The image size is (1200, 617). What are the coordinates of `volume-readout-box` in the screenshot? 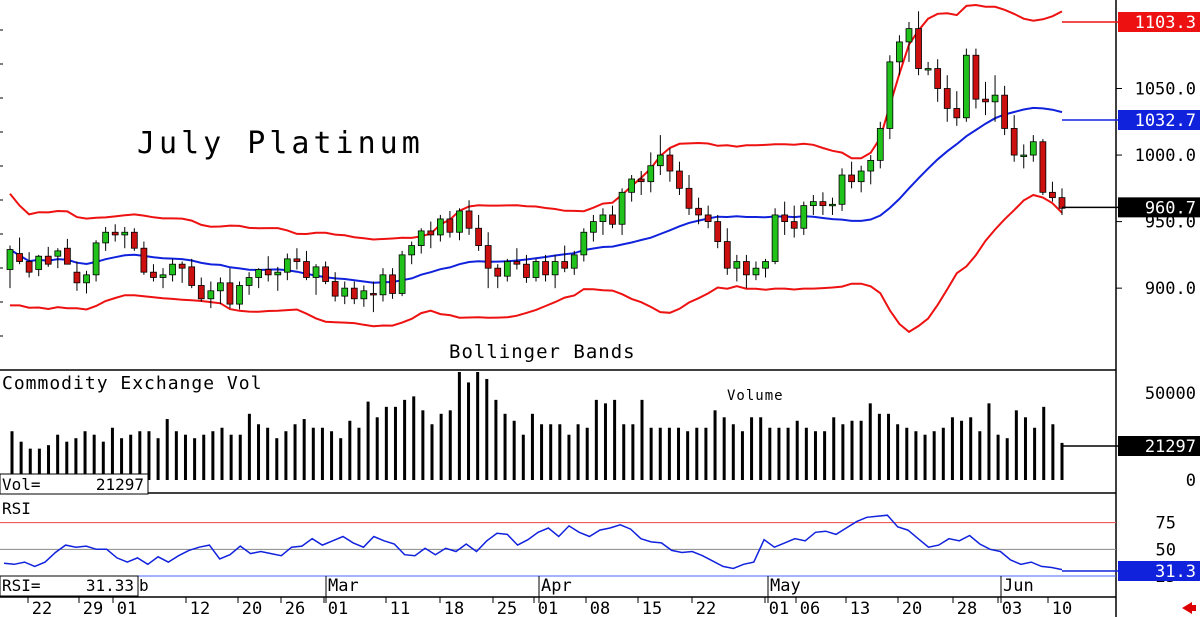 It's located at (74, 484).